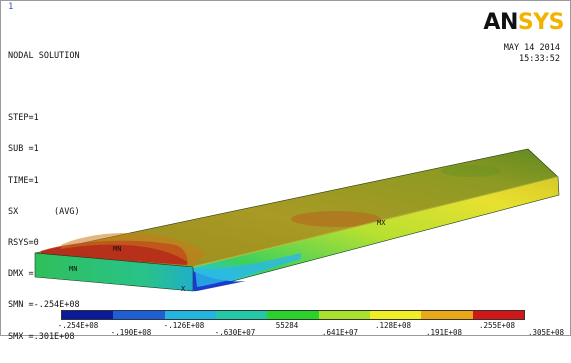 The width and height of the screenshot is (571, 363). What do you see at coordinates (287, 325) in the screenshot?
I see `legend-label: 55284` at bounding box center [287, 325].